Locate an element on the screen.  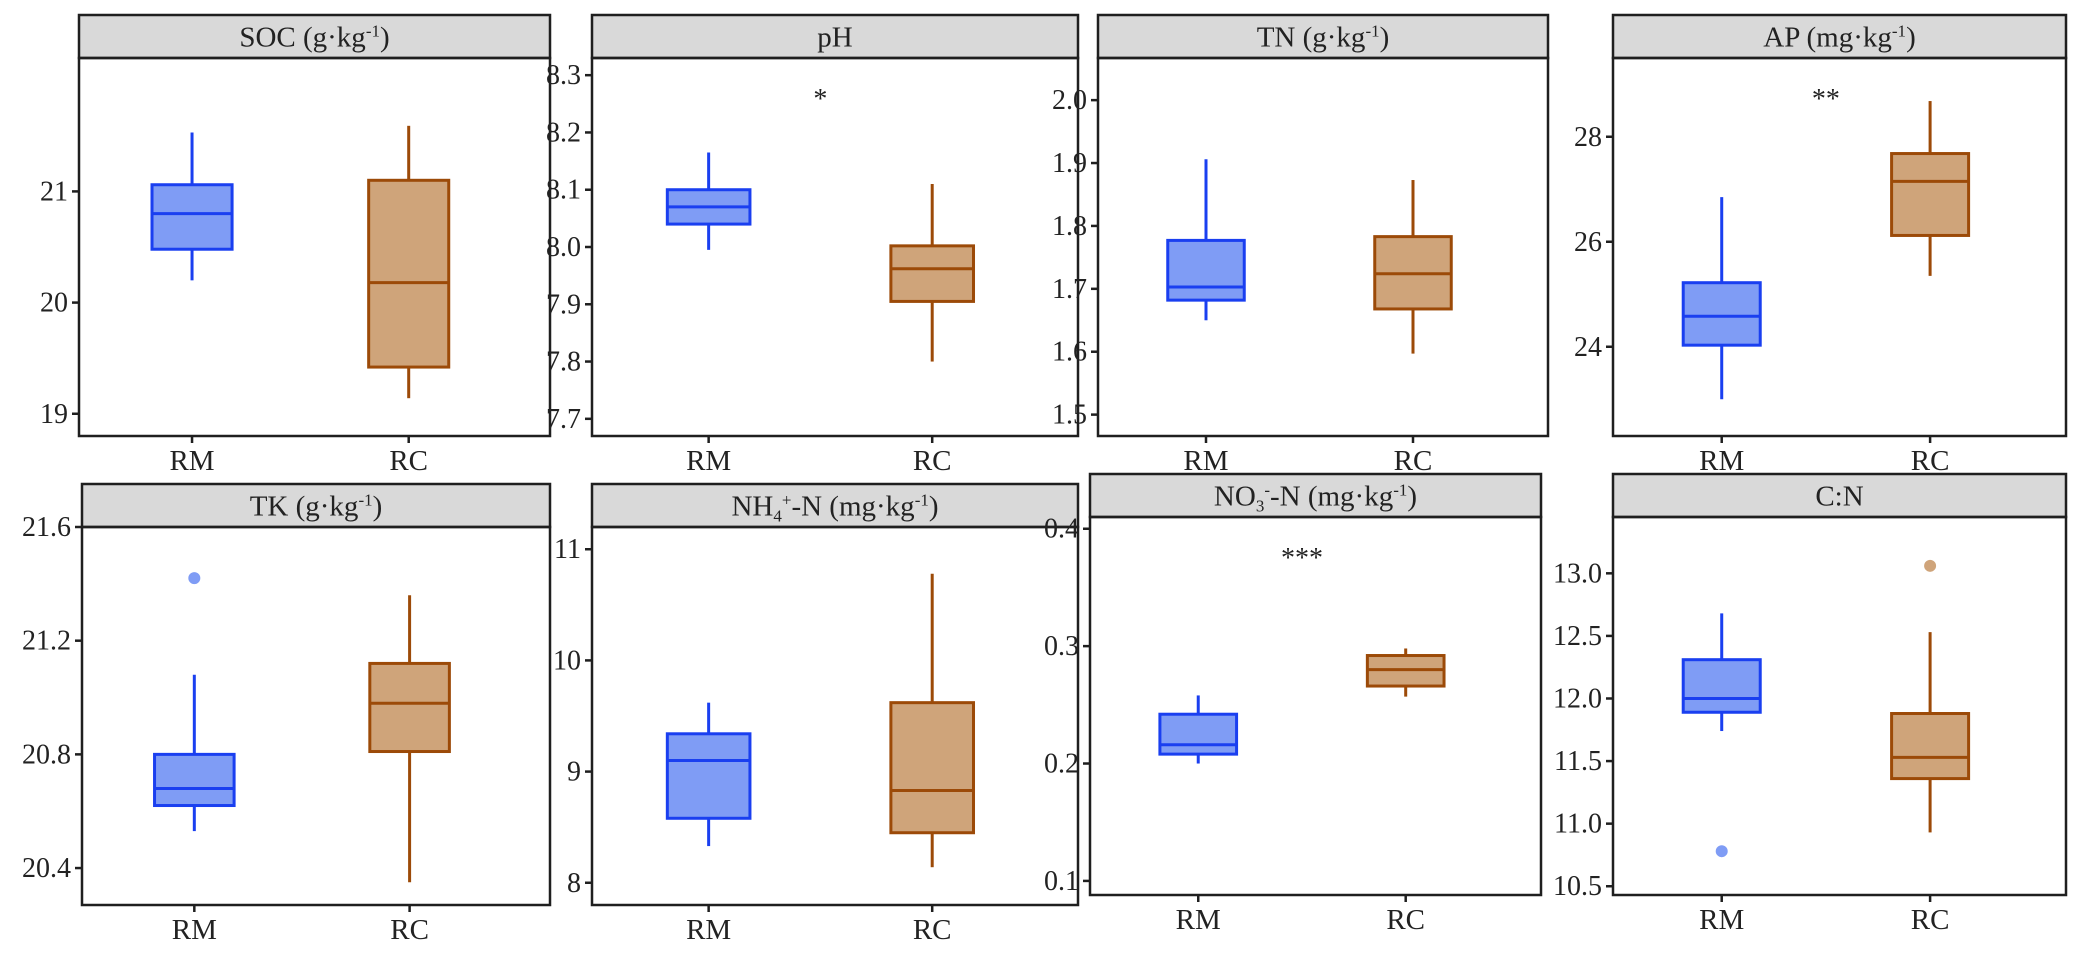
y-tick-label: 12.5 is located at coordinates (1577, 636).